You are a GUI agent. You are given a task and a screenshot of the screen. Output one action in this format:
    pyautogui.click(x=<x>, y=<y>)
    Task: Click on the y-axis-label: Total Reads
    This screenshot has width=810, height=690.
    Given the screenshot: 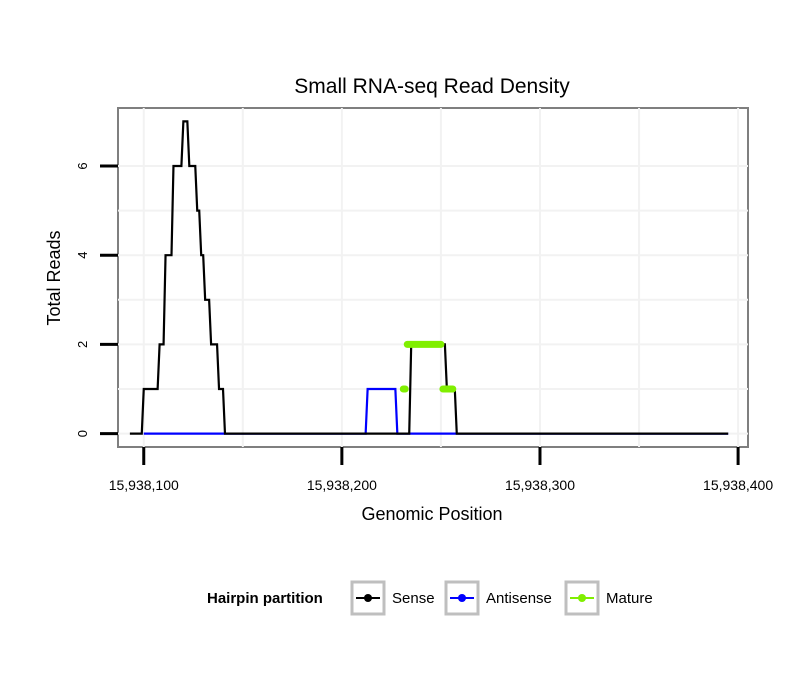 What is the action you would take?
    pyautogui.click(x=54, y=277)
    